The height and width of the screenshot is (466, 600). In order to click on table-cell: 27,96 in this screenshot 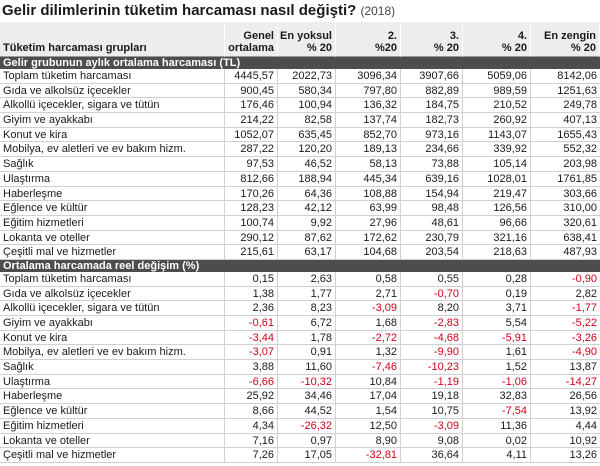, I will do `click(368, 223)`.